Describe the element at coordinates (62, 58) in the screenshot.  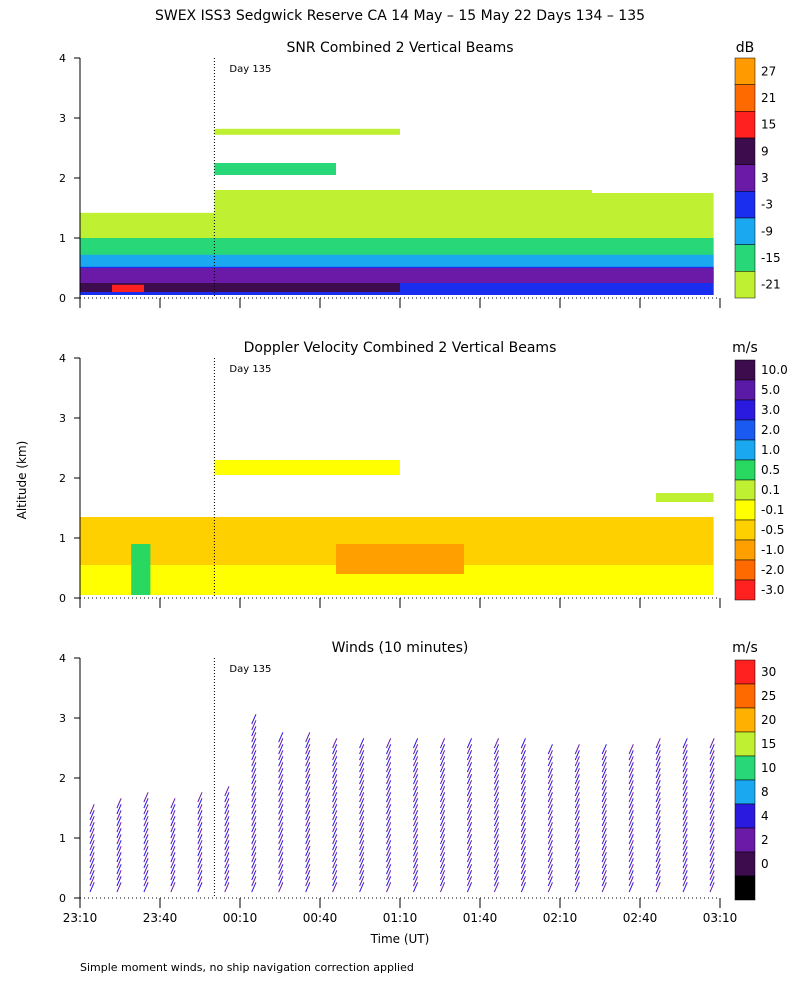
I see `y-tick-label: 4` at that location.